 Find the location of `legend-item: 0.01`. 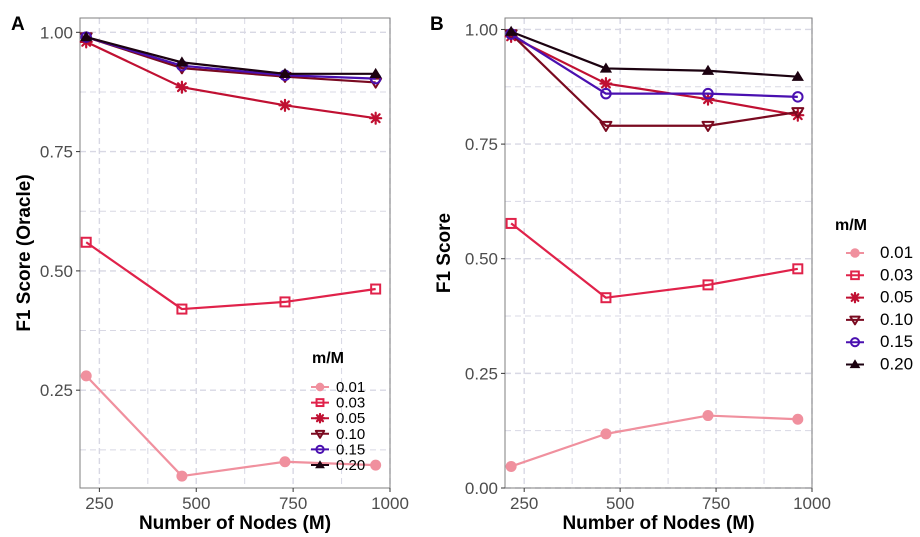

legend-item: 0.01 is located at coordinates (338, 387).